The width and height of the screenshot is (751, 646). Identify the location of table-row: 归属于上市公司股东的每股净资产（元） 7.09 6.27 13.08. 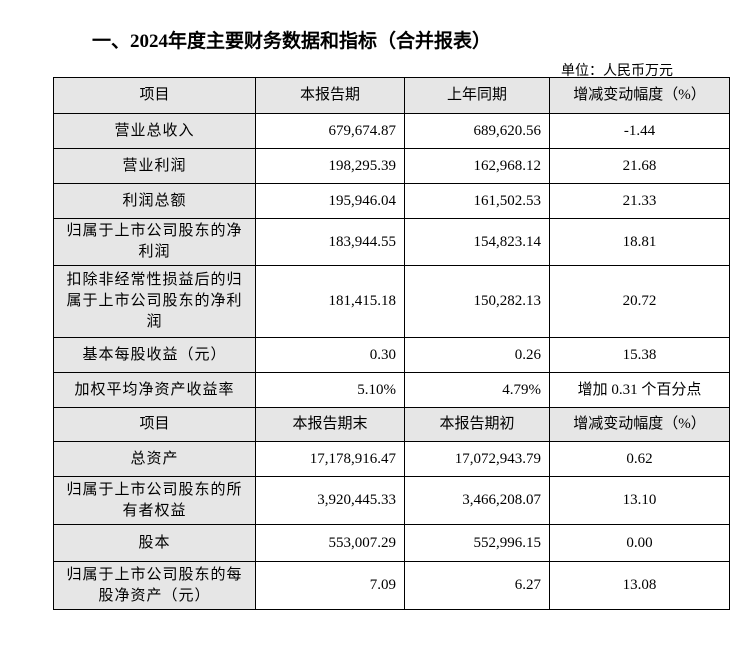
(391, 585).